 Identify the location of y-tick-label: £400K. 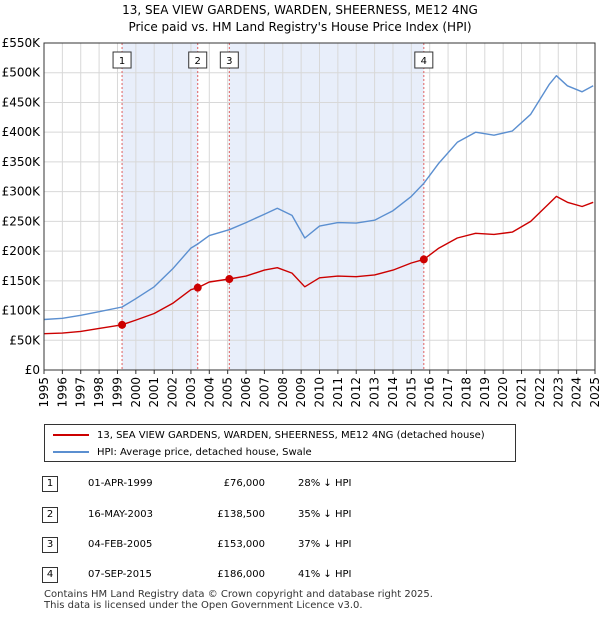
(22, 132).